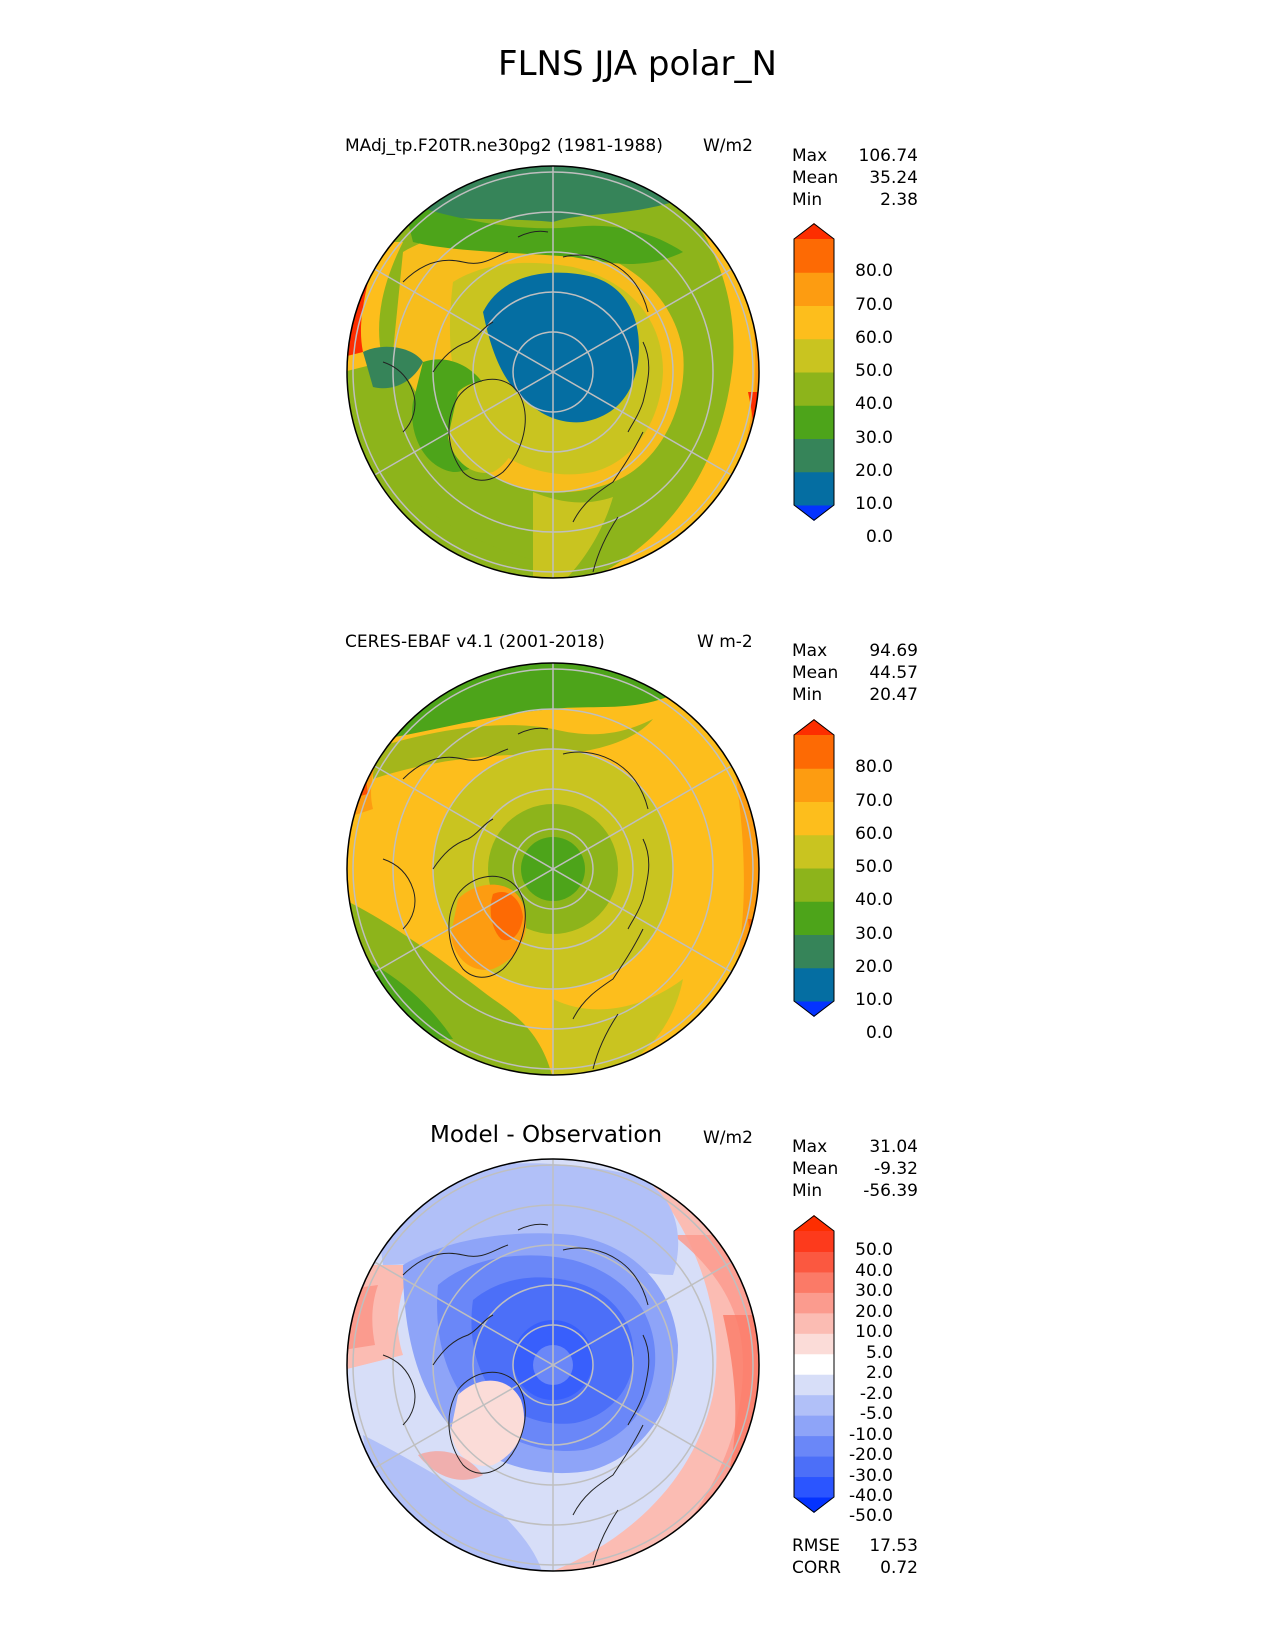 The image size is (1275, 1650). Describe the element at coordinates (810, 651) in the screenshot. I see `panel2-stat-max-label: Max` at that location.